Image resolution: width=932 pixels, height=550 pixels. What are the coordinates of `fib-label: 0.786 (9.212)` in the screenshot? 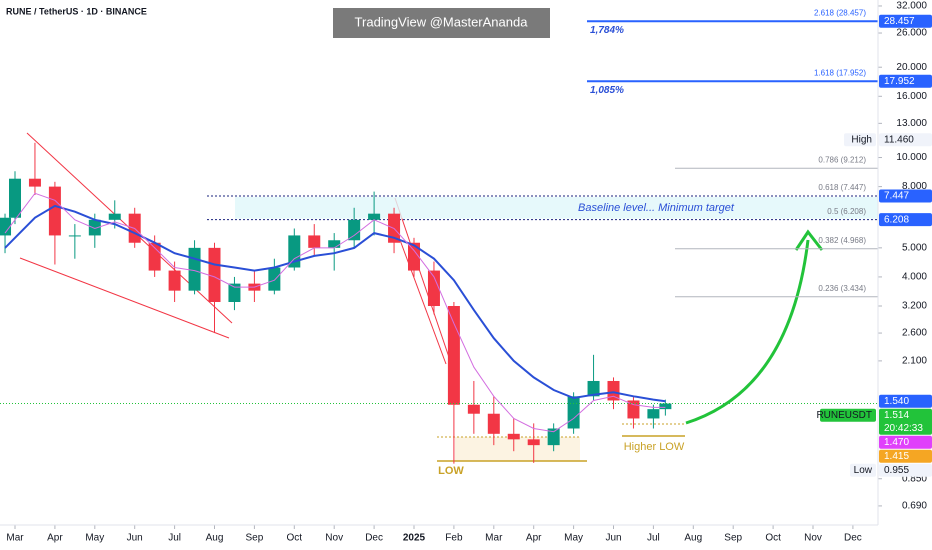 It's located at (842, 159).